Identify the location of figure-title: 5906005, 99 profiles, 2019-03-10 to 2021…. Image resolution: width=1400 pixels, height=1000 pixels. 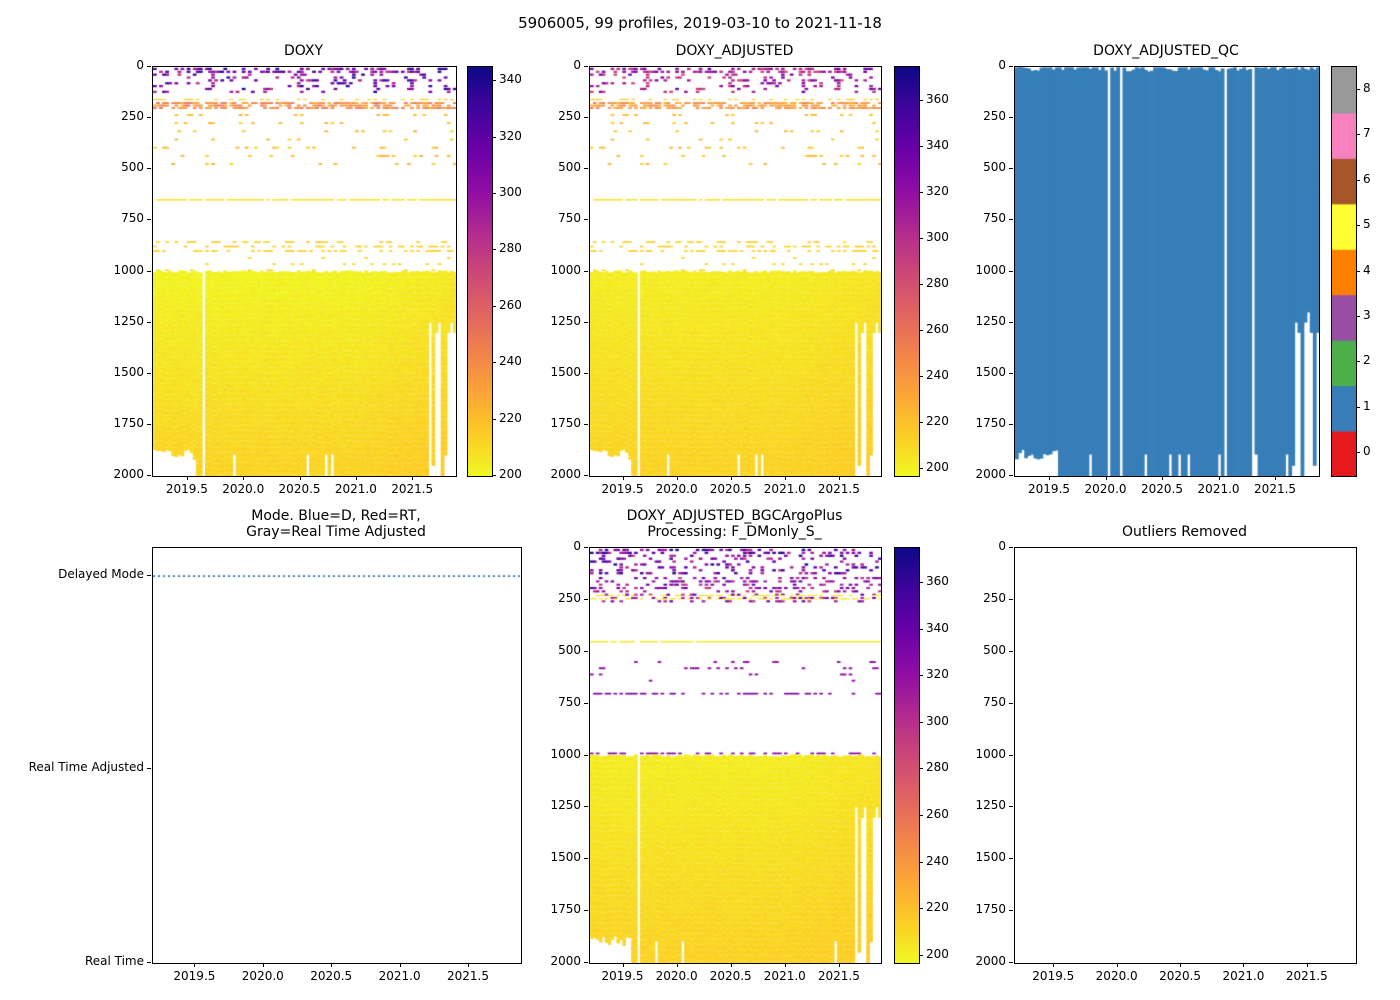
(700, 23).